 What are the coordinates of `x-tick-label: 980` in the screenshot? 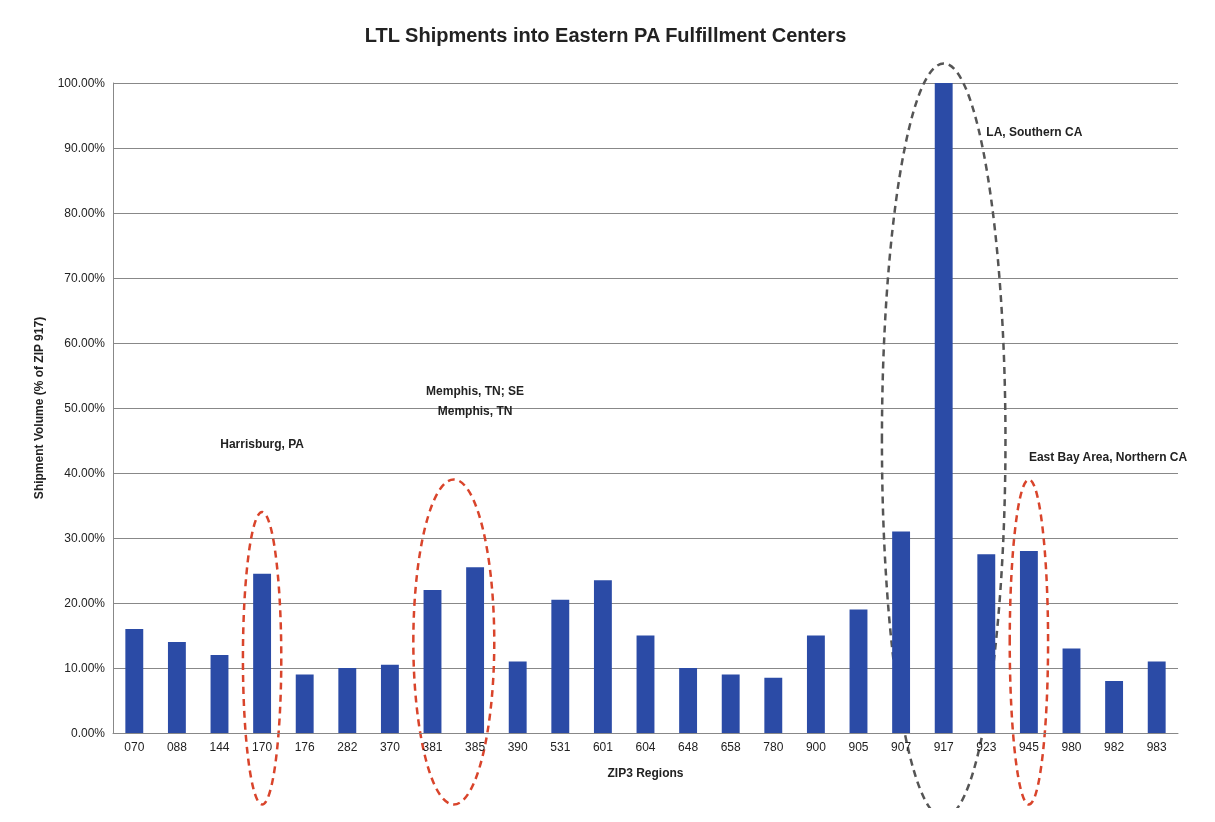 It's located at (1071, 747).